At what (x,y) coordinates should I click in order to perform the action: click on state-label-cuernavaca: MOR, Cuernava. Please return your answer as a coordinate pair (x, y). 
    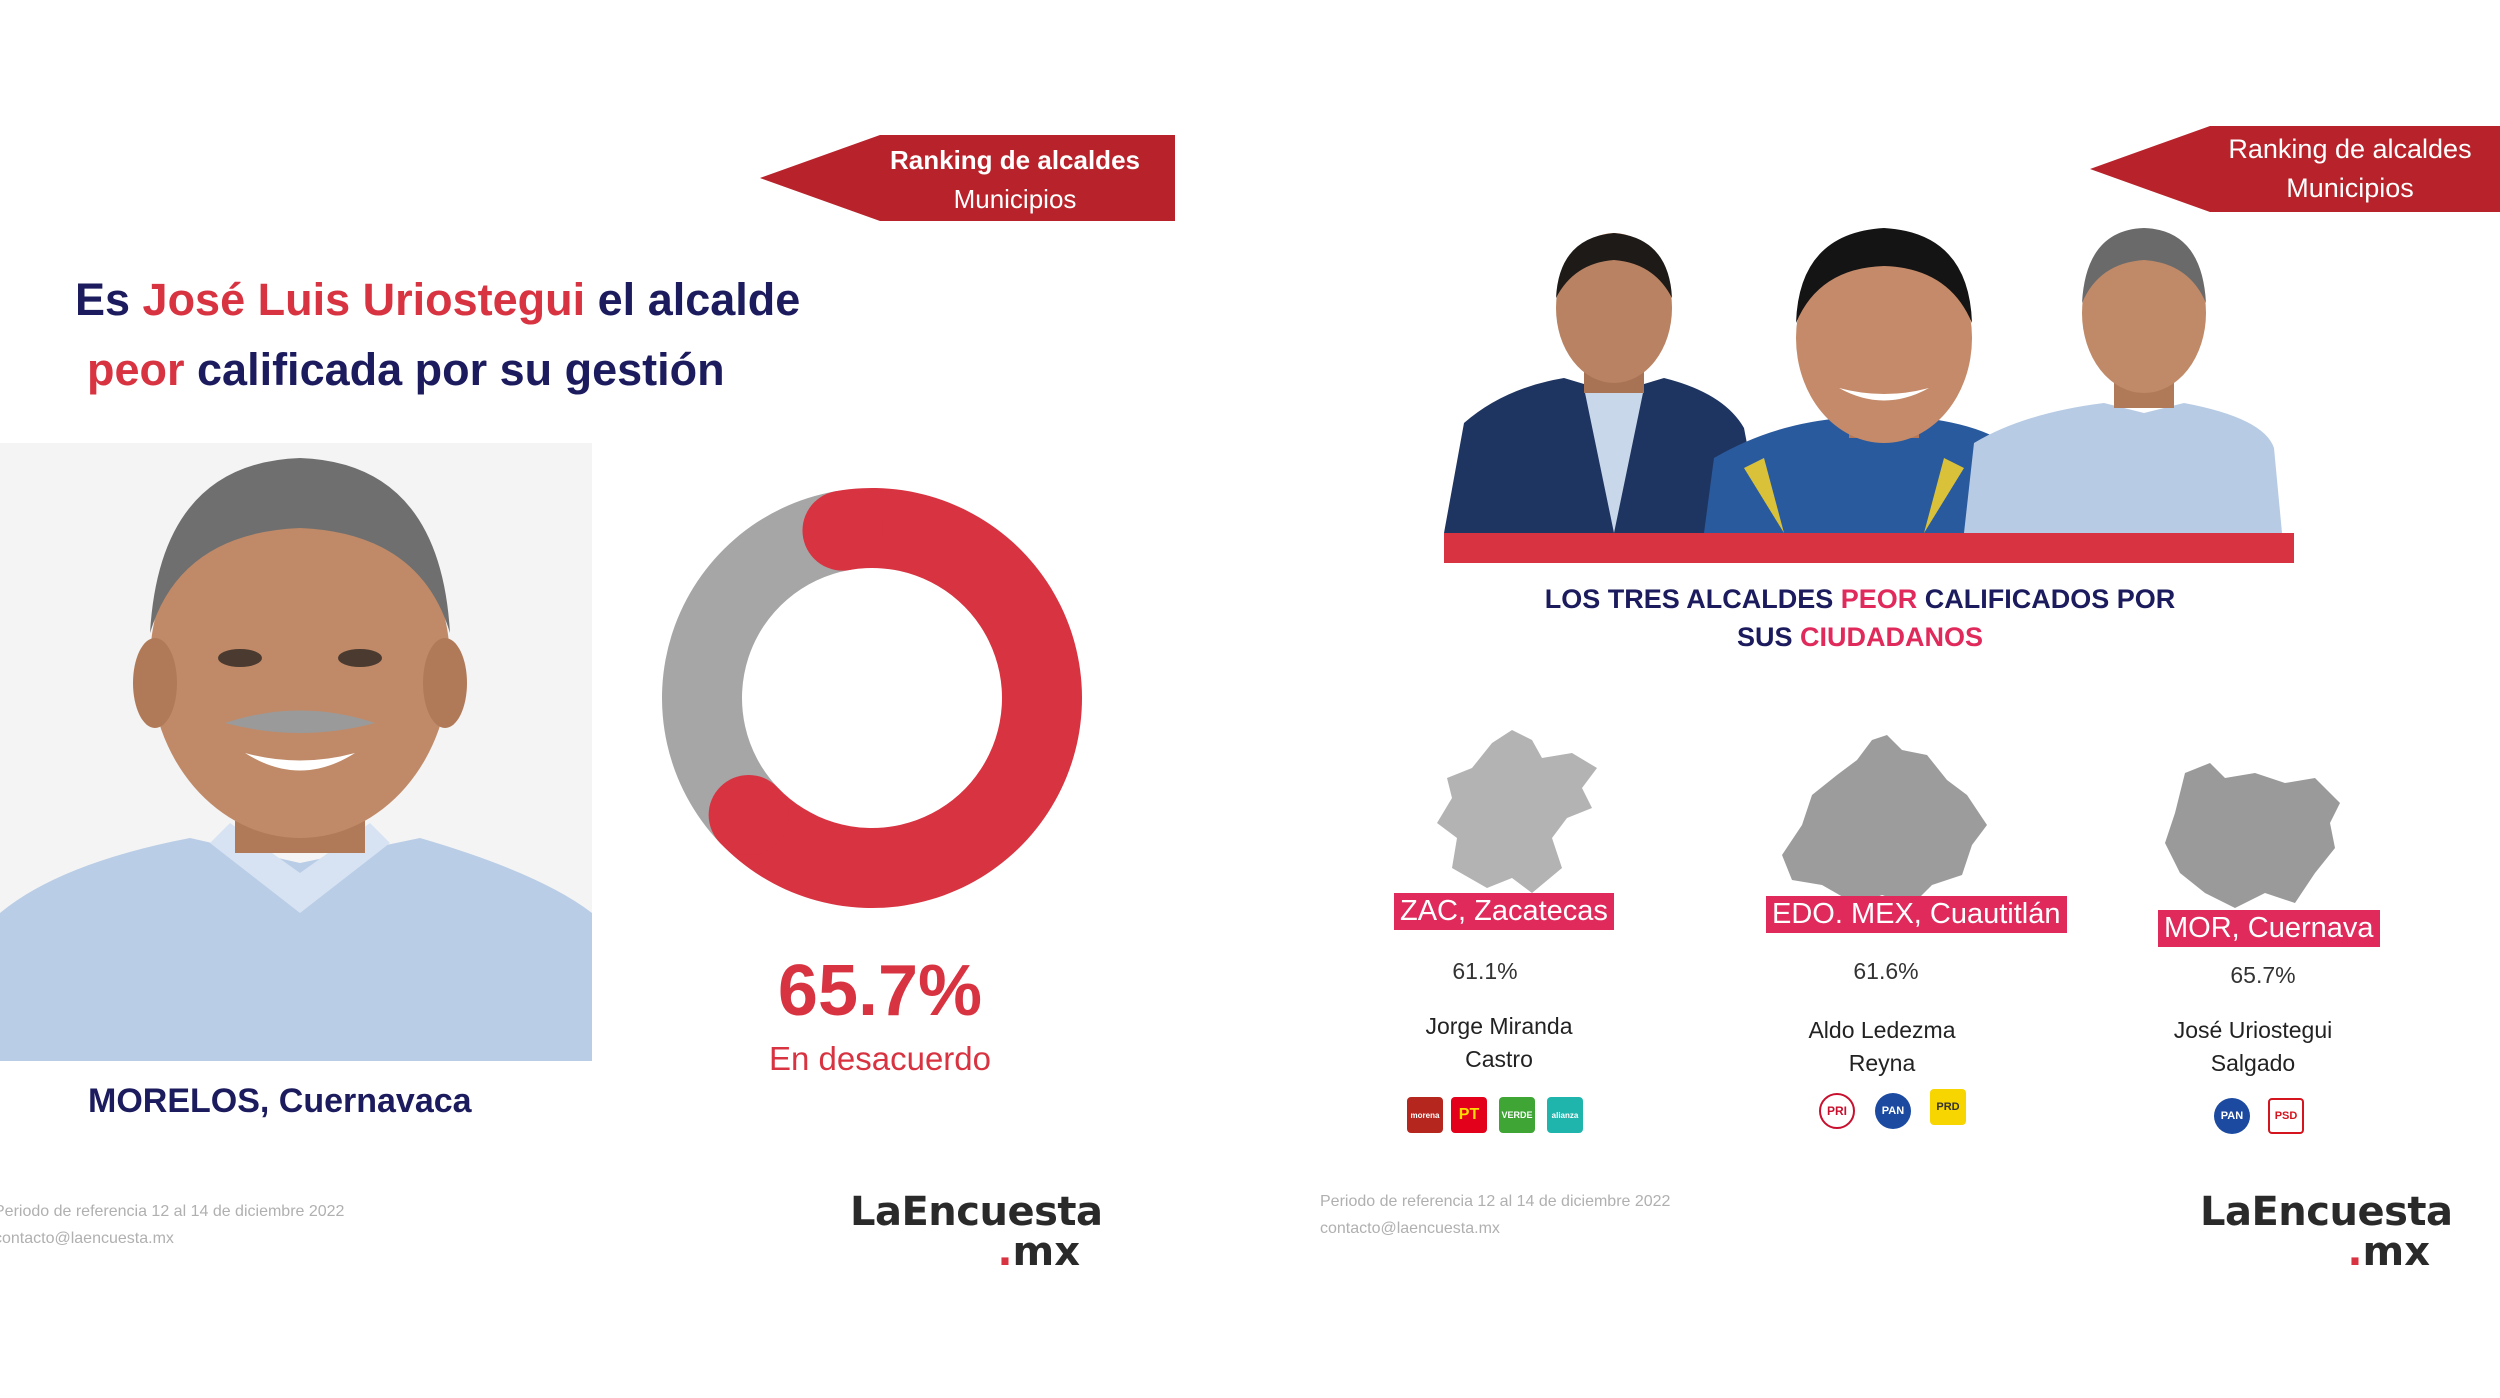
    Looking at the image, I should click on (2269, 928).